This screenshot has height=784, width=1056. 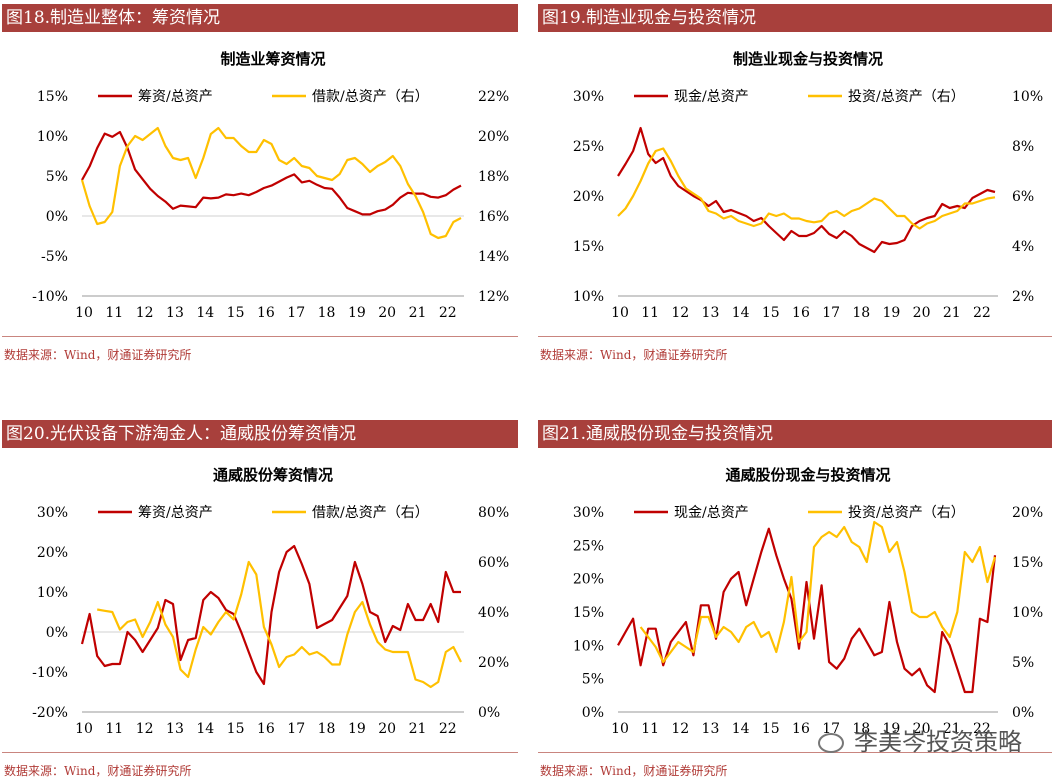 What do you see at coordinates (1027, 613) in the screenshot?
I see `y-tick-label-right: 10%` at bounding box center [1027, 613].